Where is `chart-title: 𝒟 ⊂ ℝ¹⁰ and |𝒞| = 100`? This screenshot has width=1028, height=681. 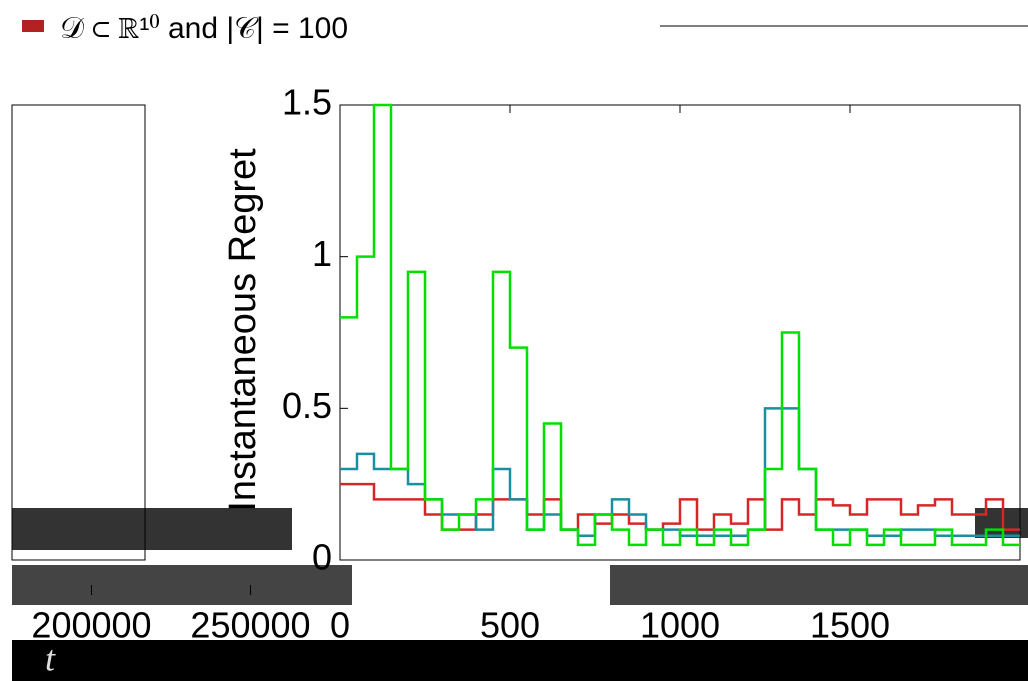 chart-title: 𝒟 ⊂ ℝ¹⁰ and |𝒞| = 100 is located at coordinates (204, 28).